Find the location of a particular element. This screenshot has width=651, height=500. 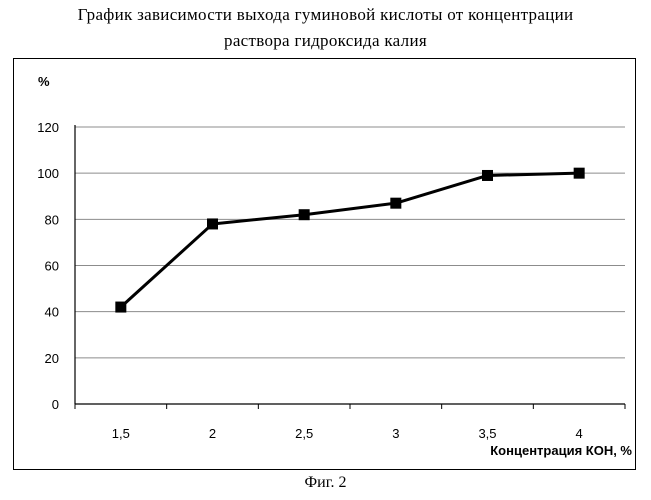

y-tick-label: 0 is located at coordinates (55, 404).